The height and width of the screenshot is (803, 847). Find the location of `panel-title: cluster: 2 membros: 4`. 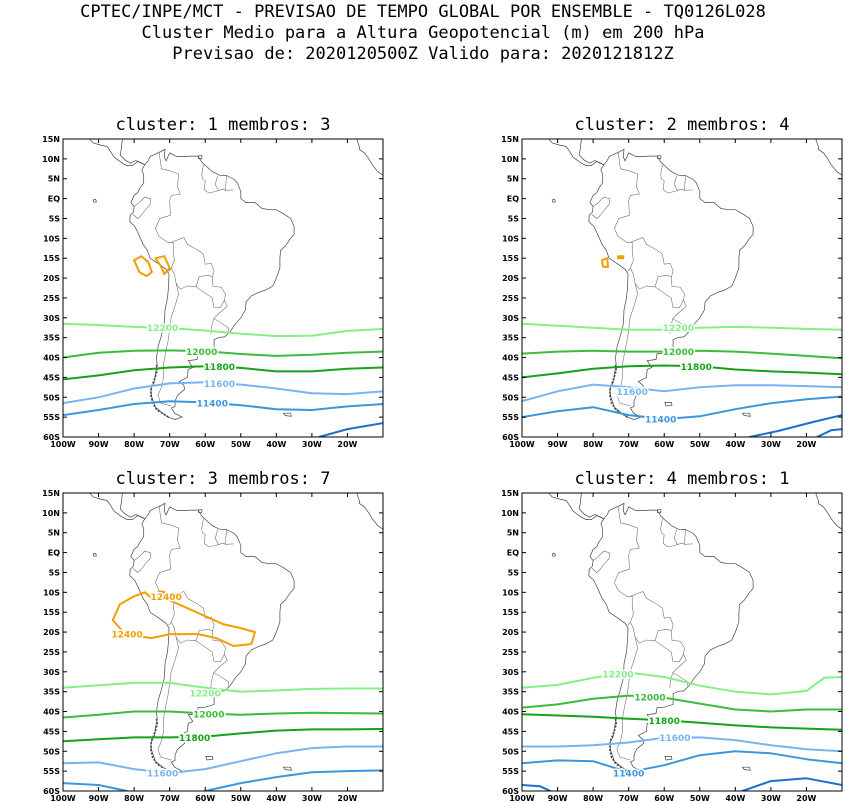

panel-title: cluster: 2 membros: 4 is located at coordinates (682, 125).